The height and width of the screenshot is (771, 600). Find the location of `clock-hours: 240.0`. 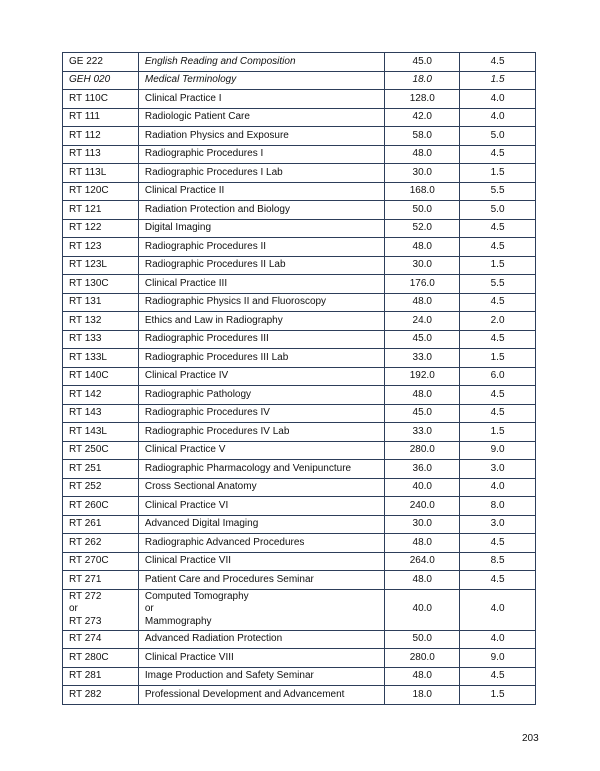

clock-hours: 240.0 is located at coordinates (422, 506).